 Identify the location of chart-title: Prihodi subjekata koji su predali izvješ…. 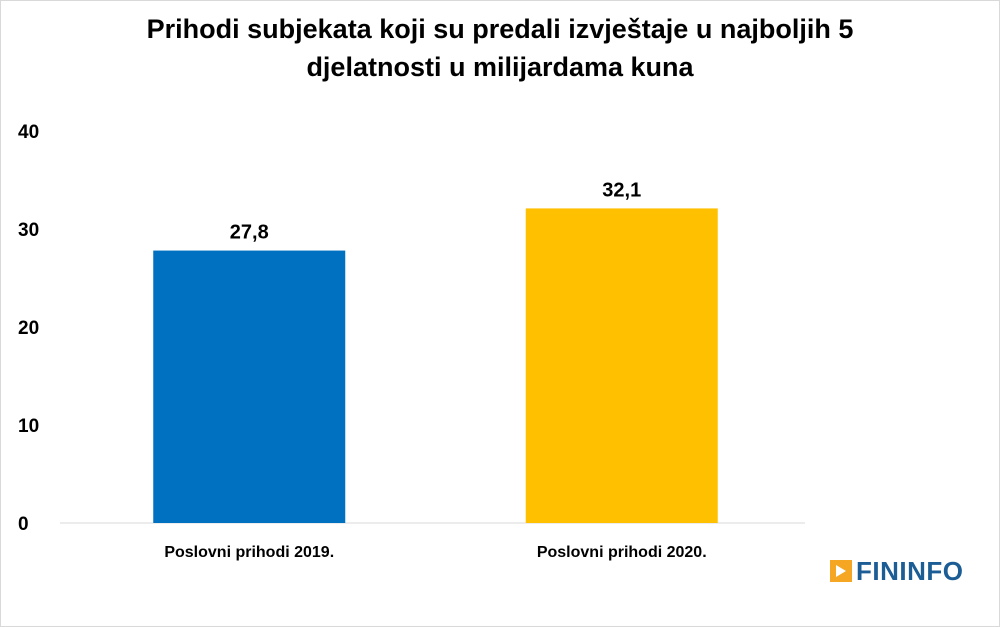
(500, 48).